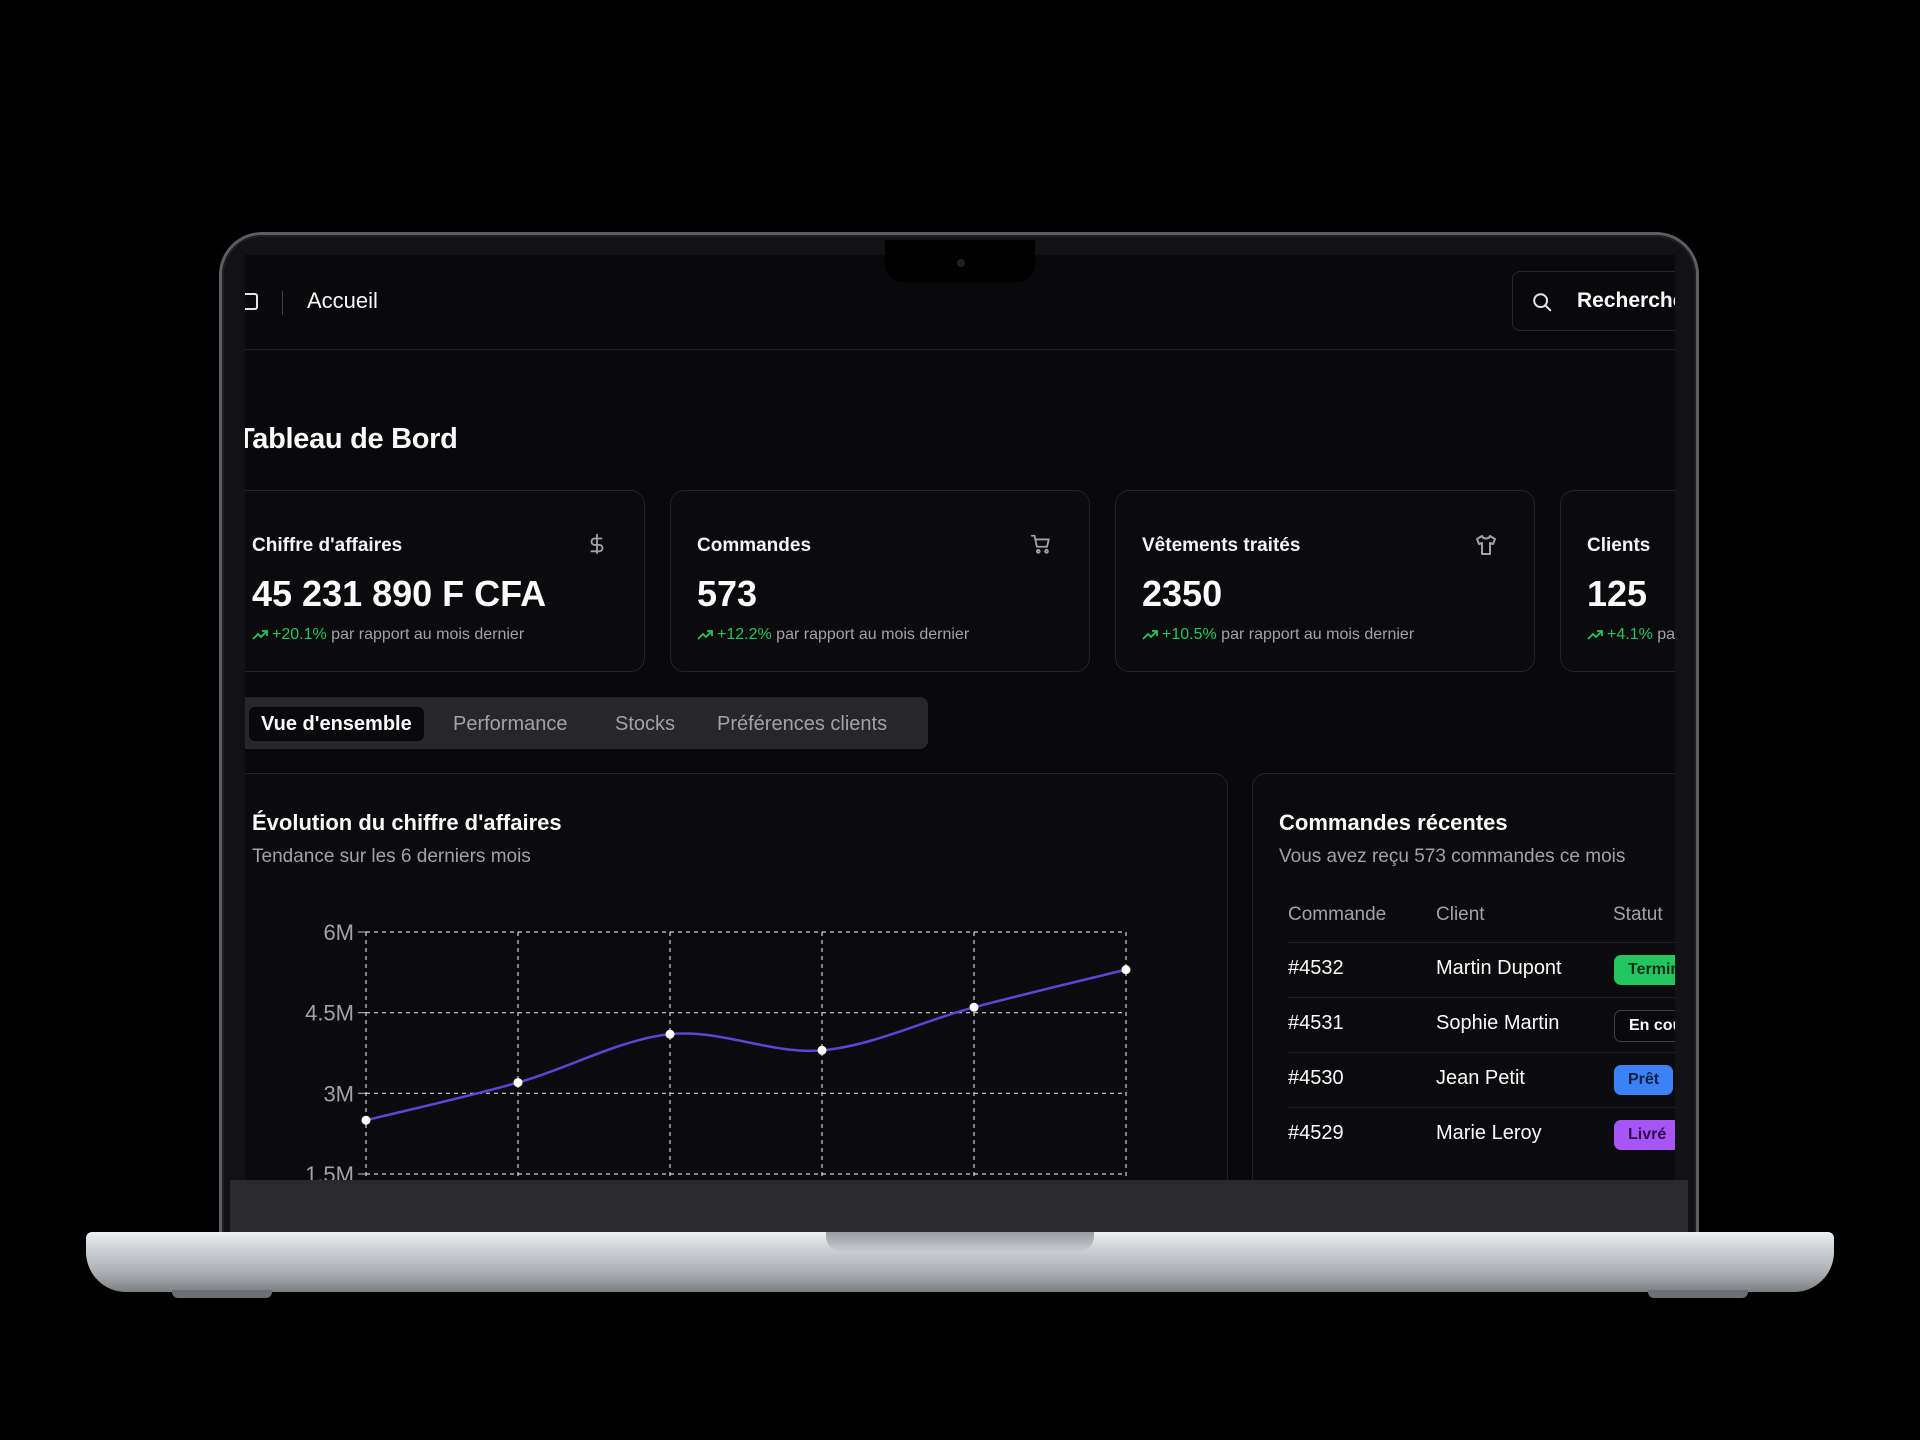 The height and width of the screenshot is (1440, 1920). Describe the element at coordinates (1638, 914) in the screenshot. I see `column-header-status: Statut` at that location.